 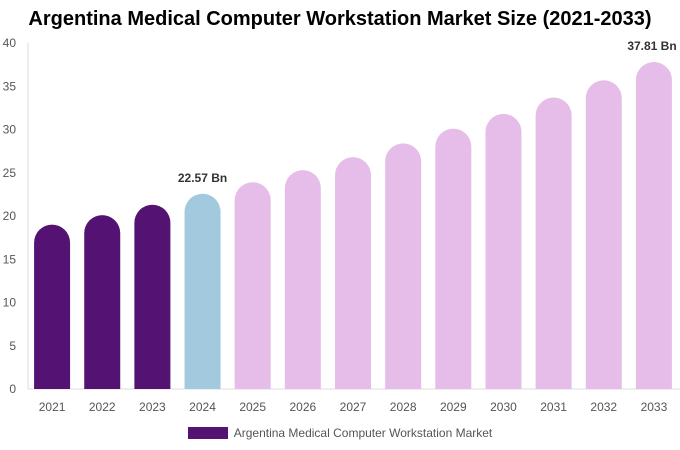 What do you see at coordinates (654, 407) in the screenshot?
I see `x-tick-label: 2033` at bounding box center [654, 407].